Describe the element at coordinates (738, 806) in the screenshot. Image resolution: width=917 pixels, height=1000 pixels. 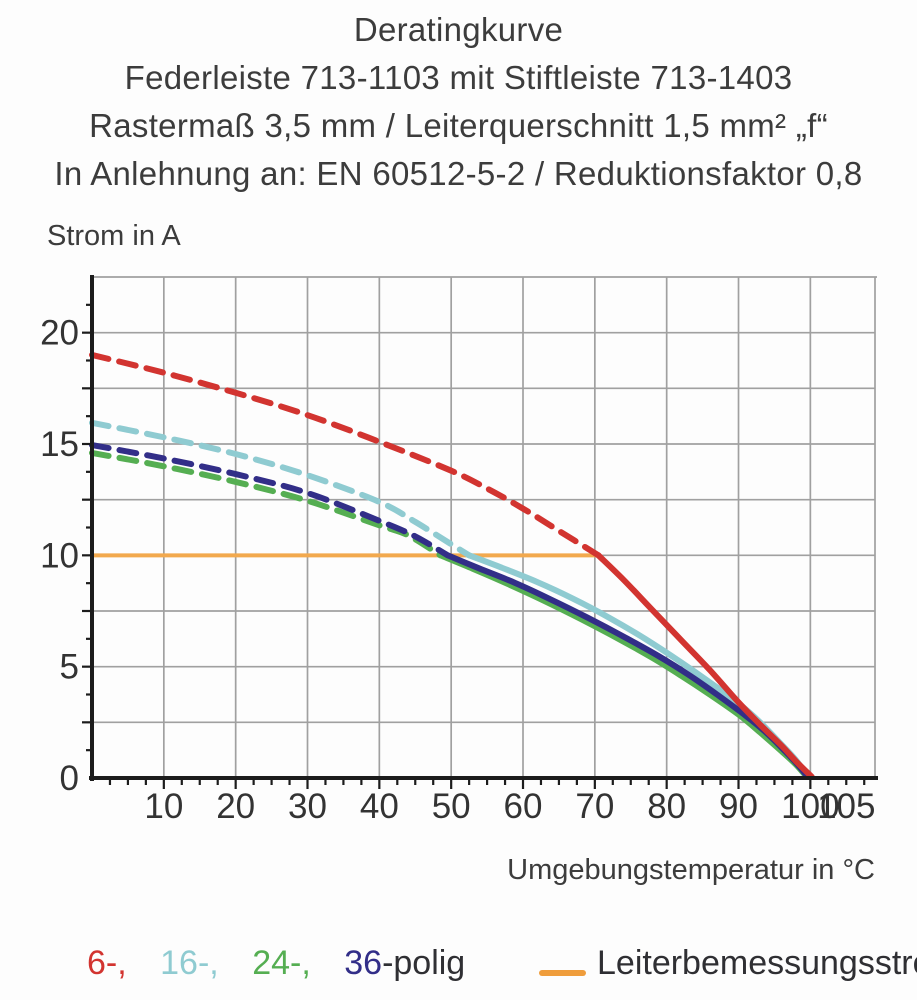
I see `x-tick-label-90: 90` at that location.